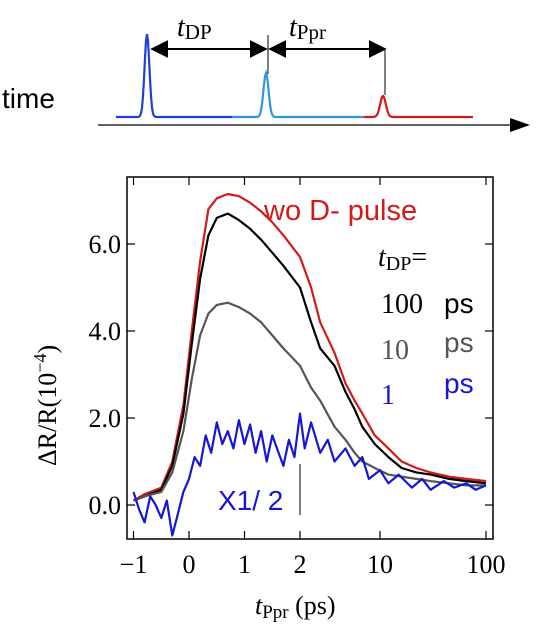 The image size is (542, 634). What do you see at coordinates (105, 418) in the screenshot?
I see `y-tick-label-1: 2.0` at bounding box center [105, 418].